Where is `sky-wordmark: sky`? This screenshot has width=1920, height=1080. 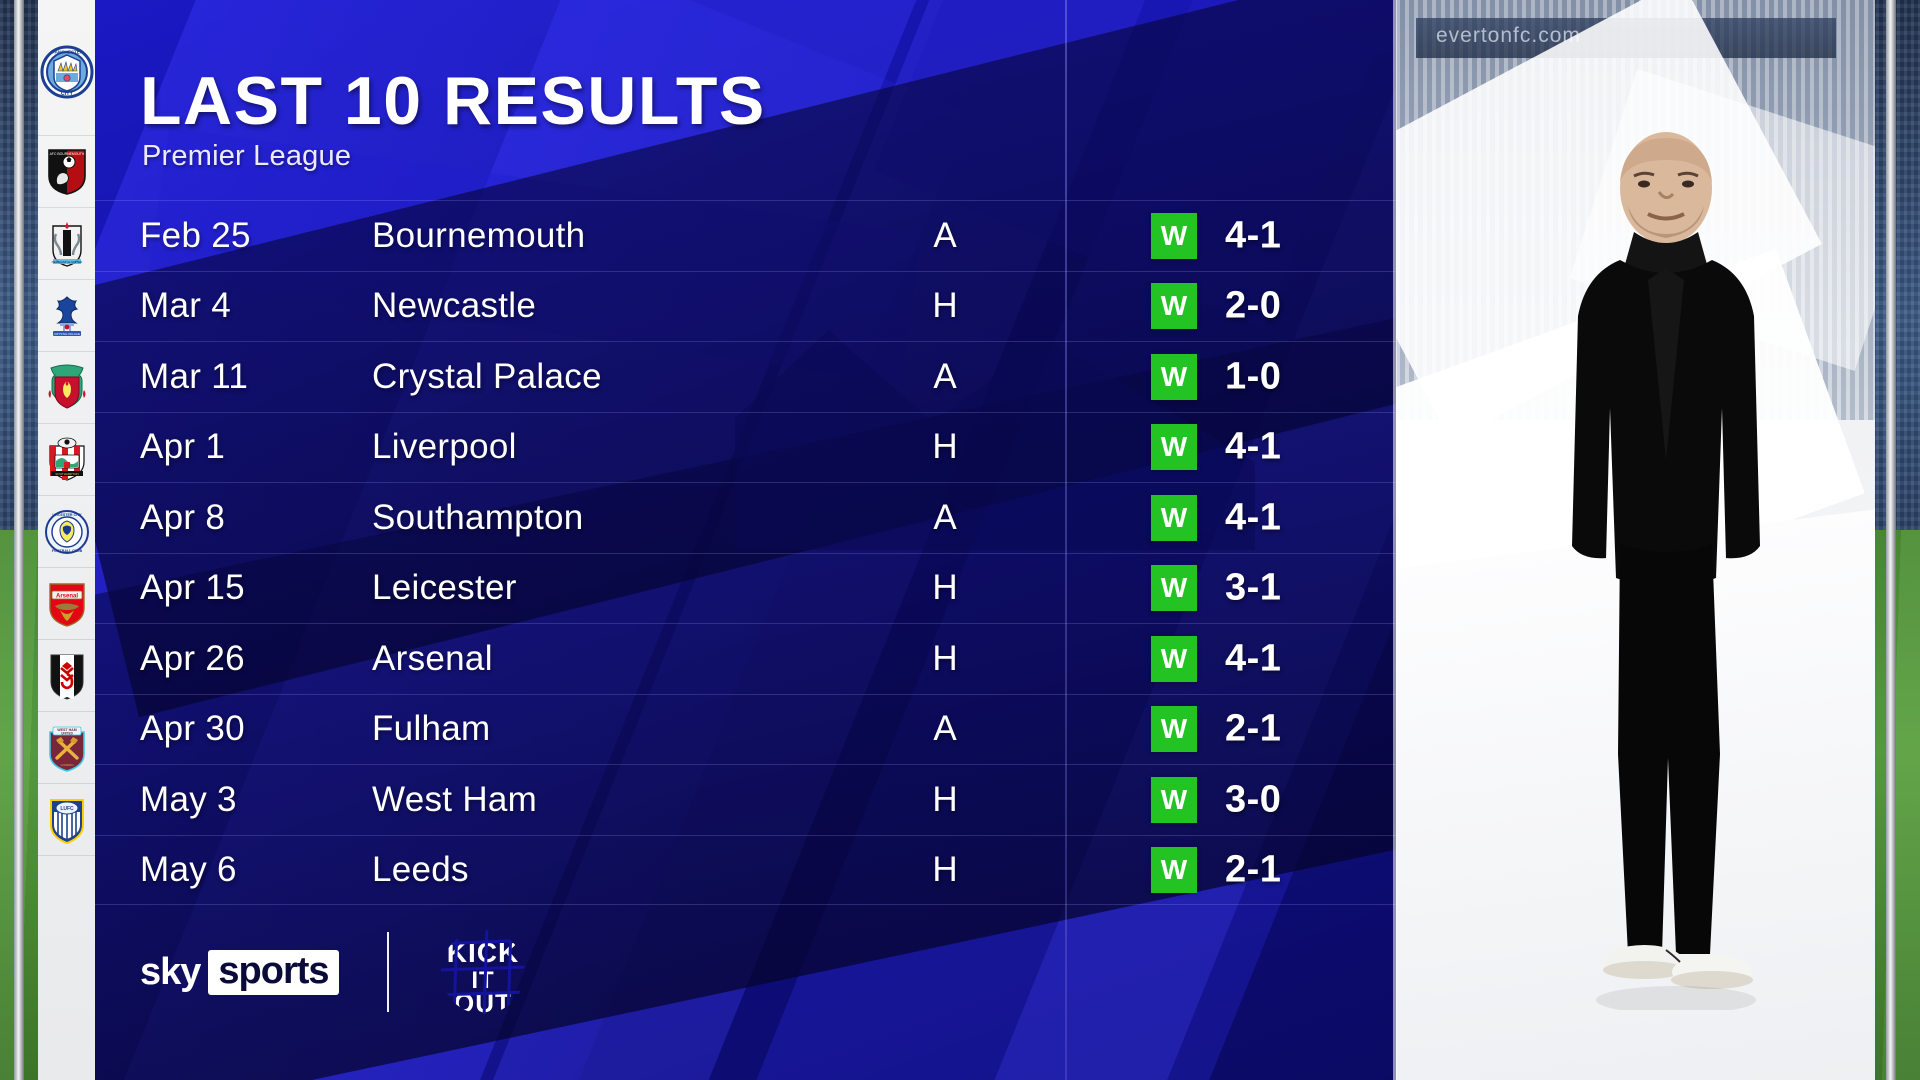
sky-wordmark: sky is located at coordinates (170, 971).